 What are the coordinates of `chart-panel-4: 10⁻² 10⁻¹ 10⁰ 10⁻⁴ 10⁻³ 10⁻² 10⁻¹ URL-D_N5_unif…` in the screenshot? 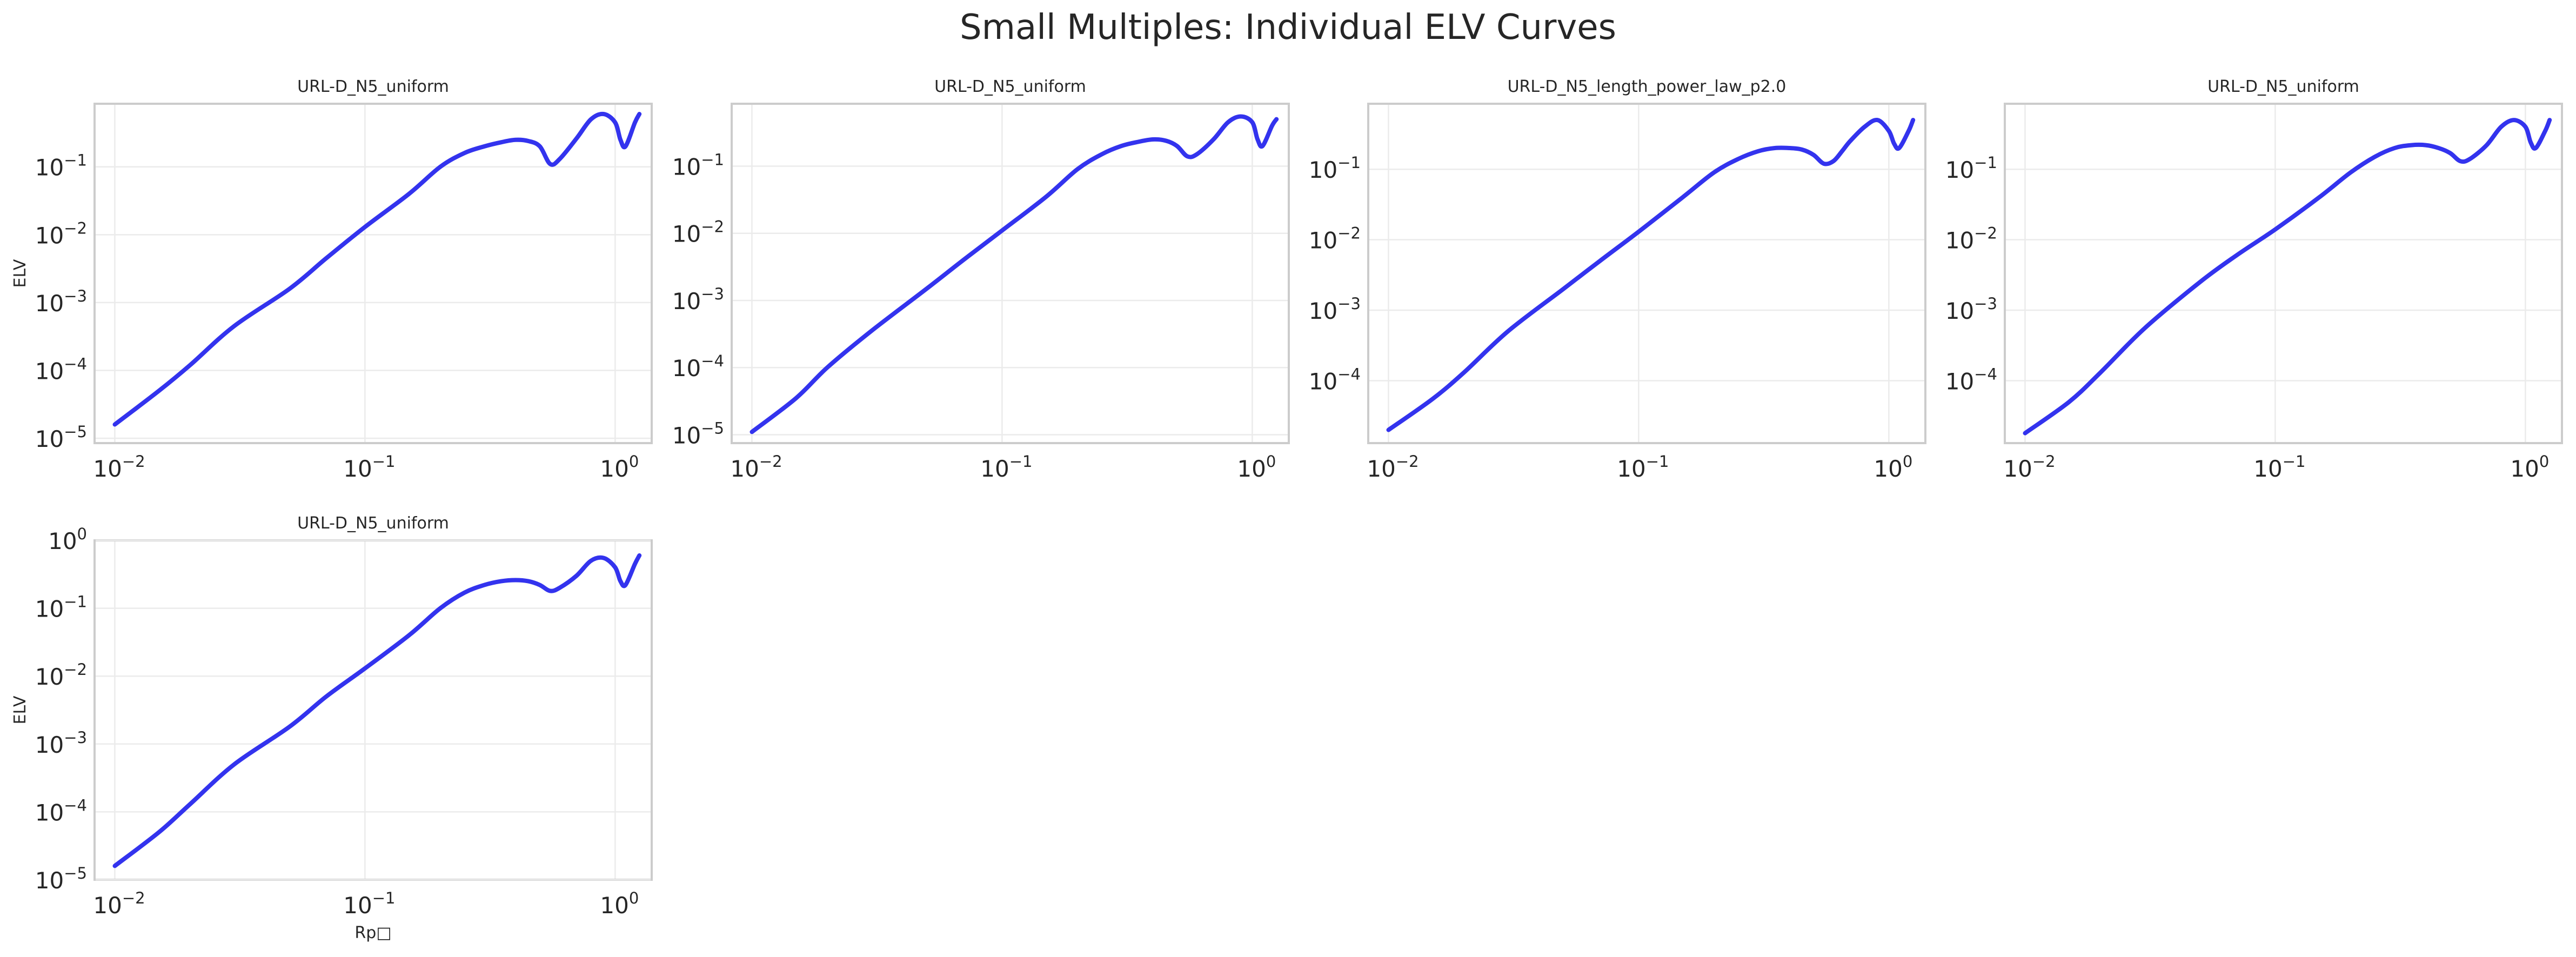 It's located at (2254, 279).